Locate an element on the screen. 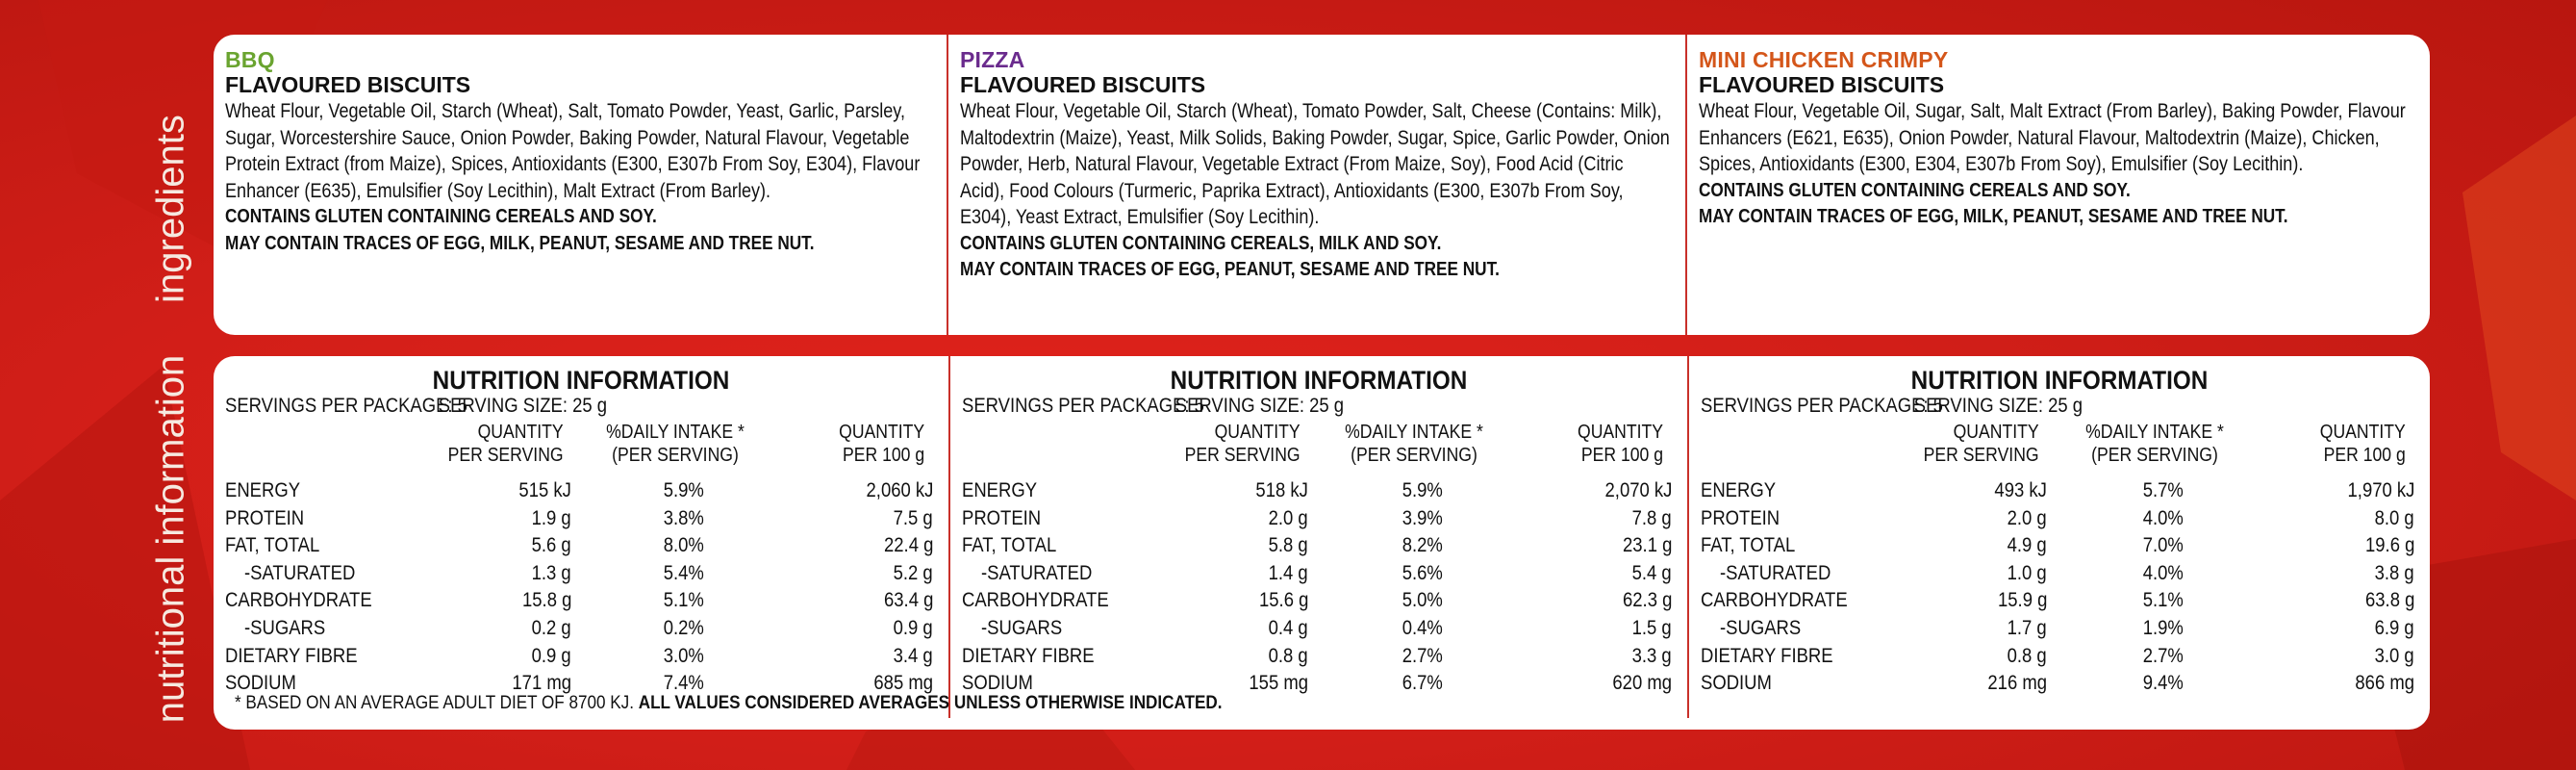 This screenshot has width=2576, height=770. serving-size: SERVING SIZE: 25 g is located at coordinates (1998, 406).